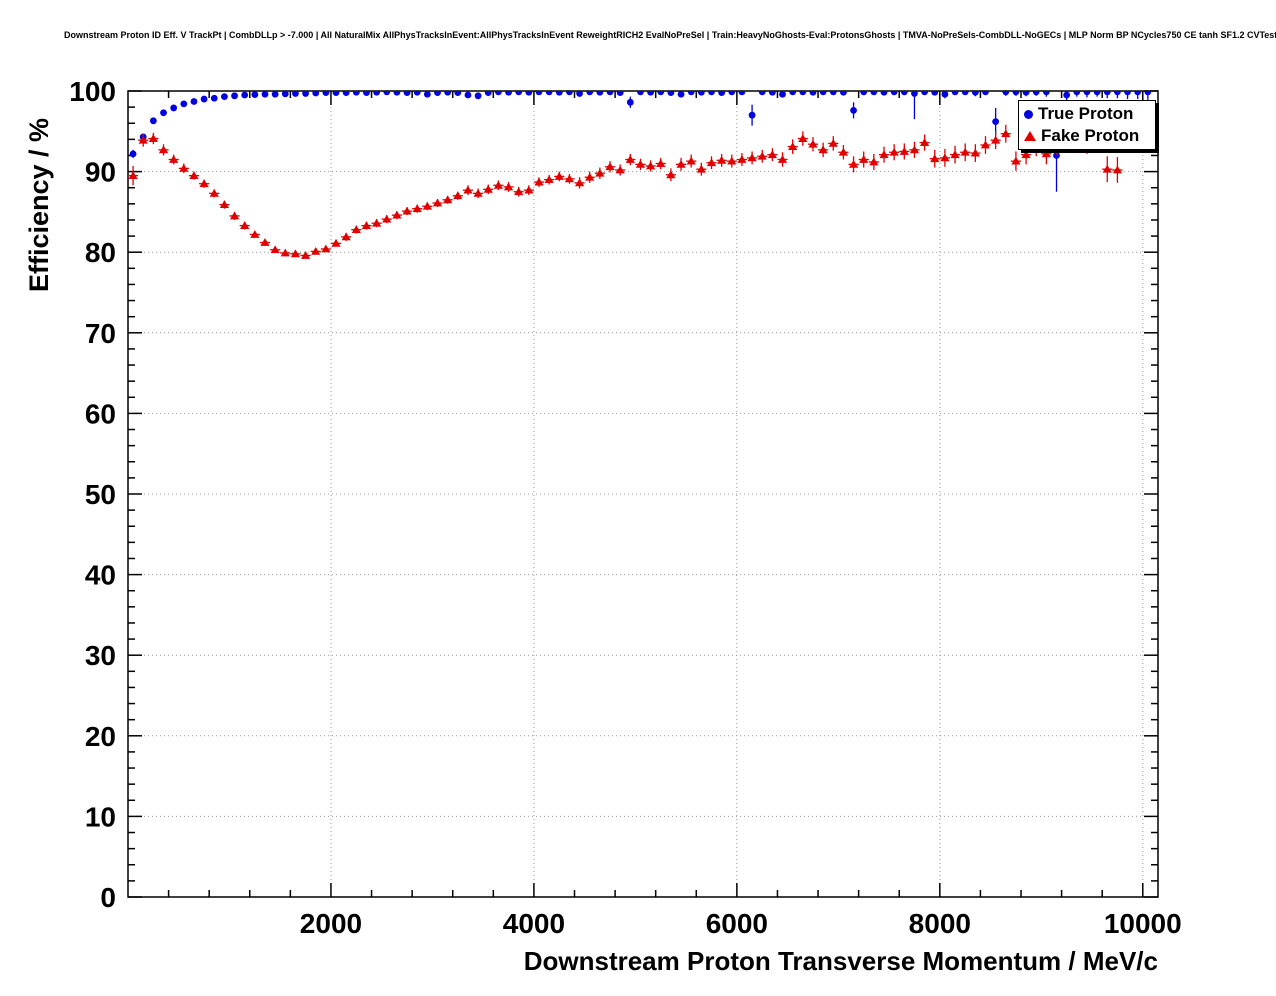 This screenshot has width=1276, height=996. Describe the element at coordinates (1143, 923) in the screenshot. I see `svg-text: 10000` at that location.